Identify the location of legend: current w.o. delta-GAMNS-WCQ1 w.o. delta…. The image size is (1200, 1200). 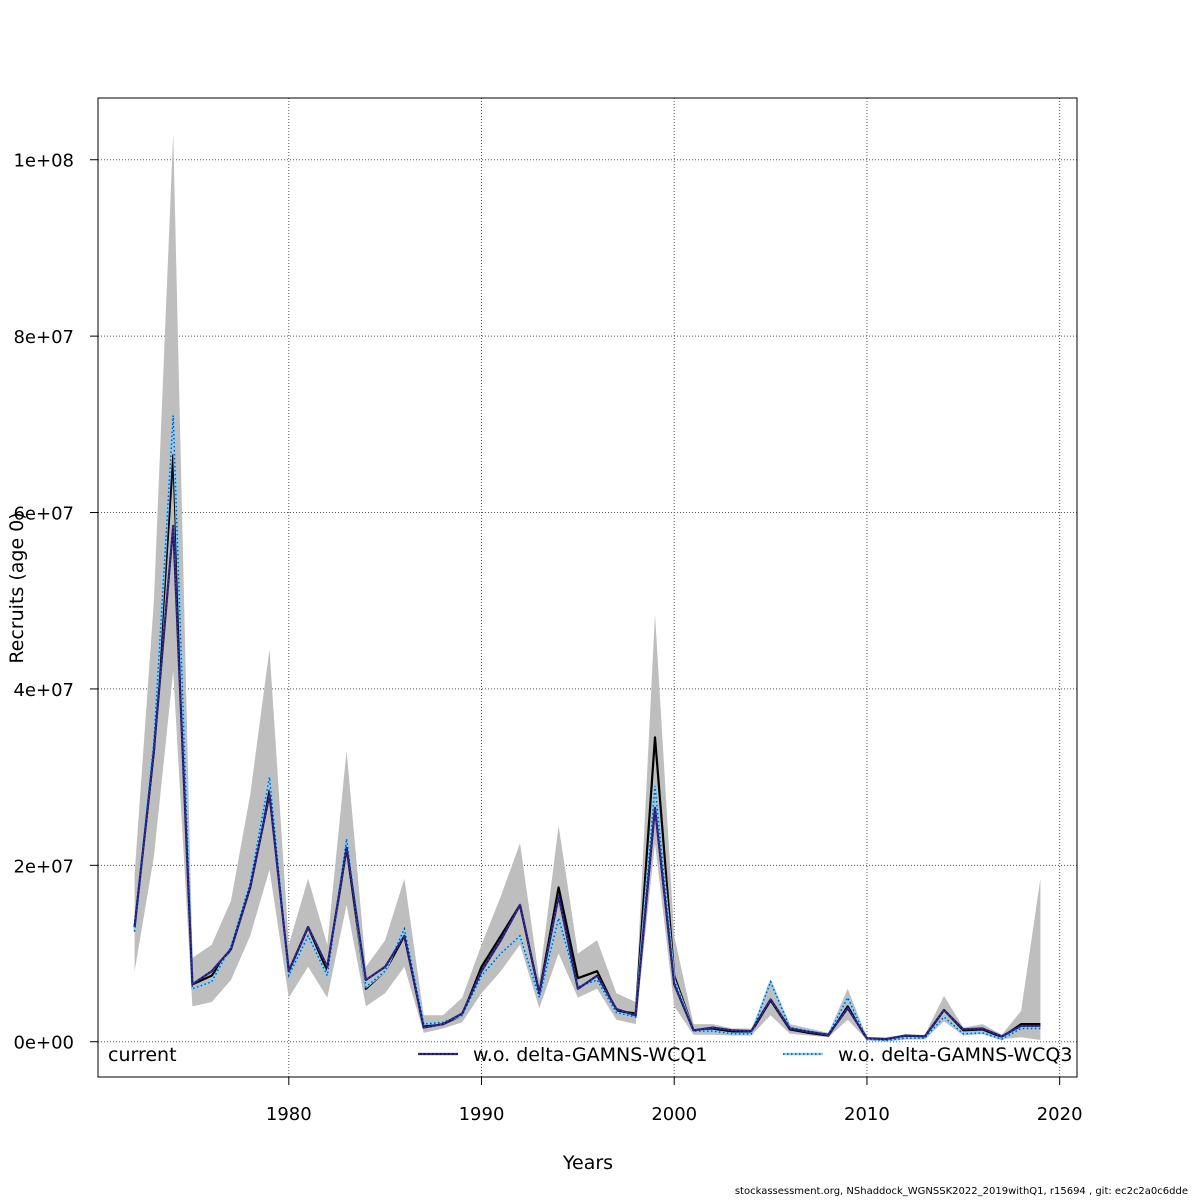
(590, 1055).